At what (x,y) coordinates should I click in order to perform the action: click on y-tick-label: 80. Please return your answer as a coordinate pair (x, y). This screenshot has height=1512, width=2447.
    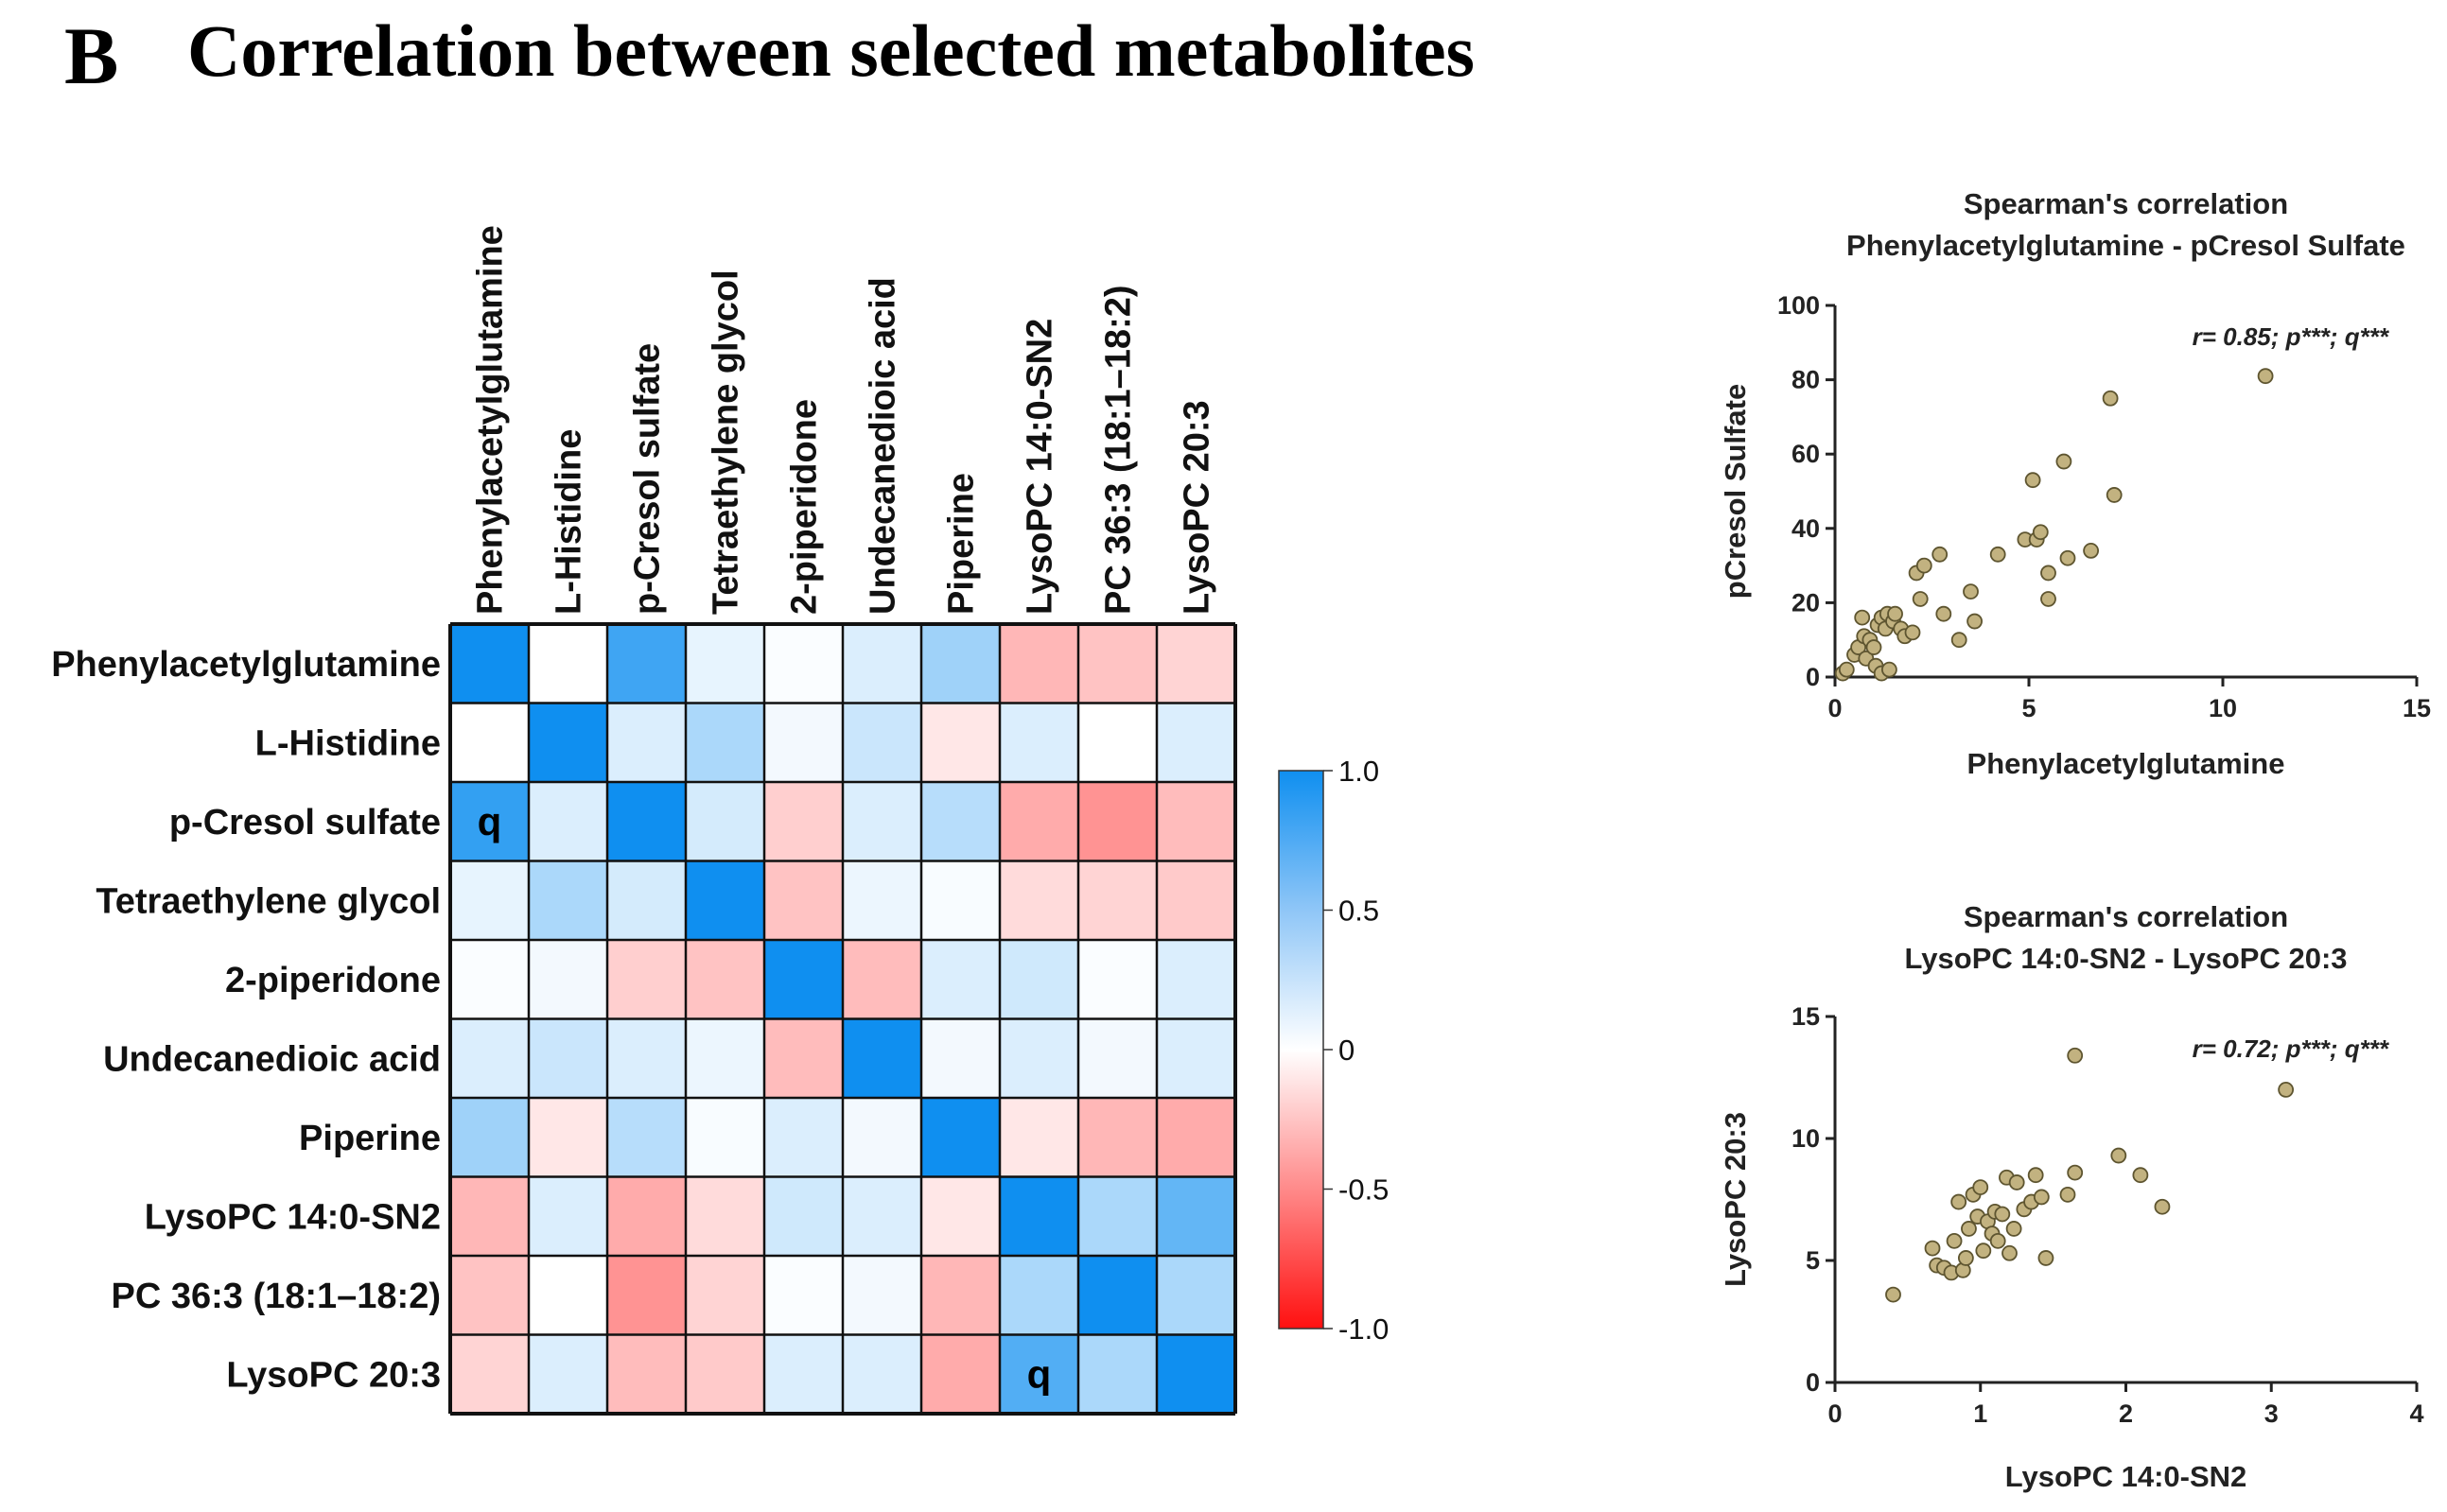
    Looking at the image, I should click on (1806, 380).